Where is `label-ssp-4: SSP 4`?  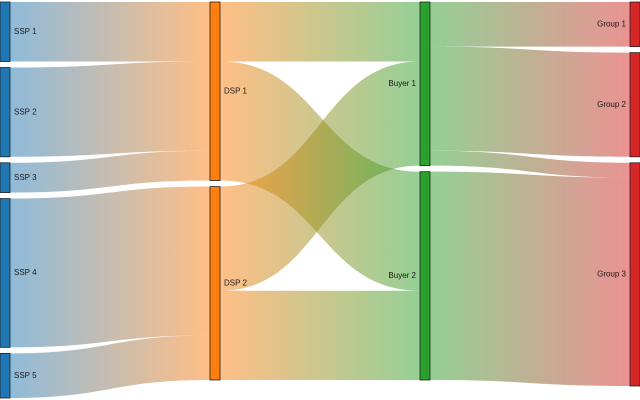
label-ssp-4: SSP 4 is located at coordinates (25, 272).